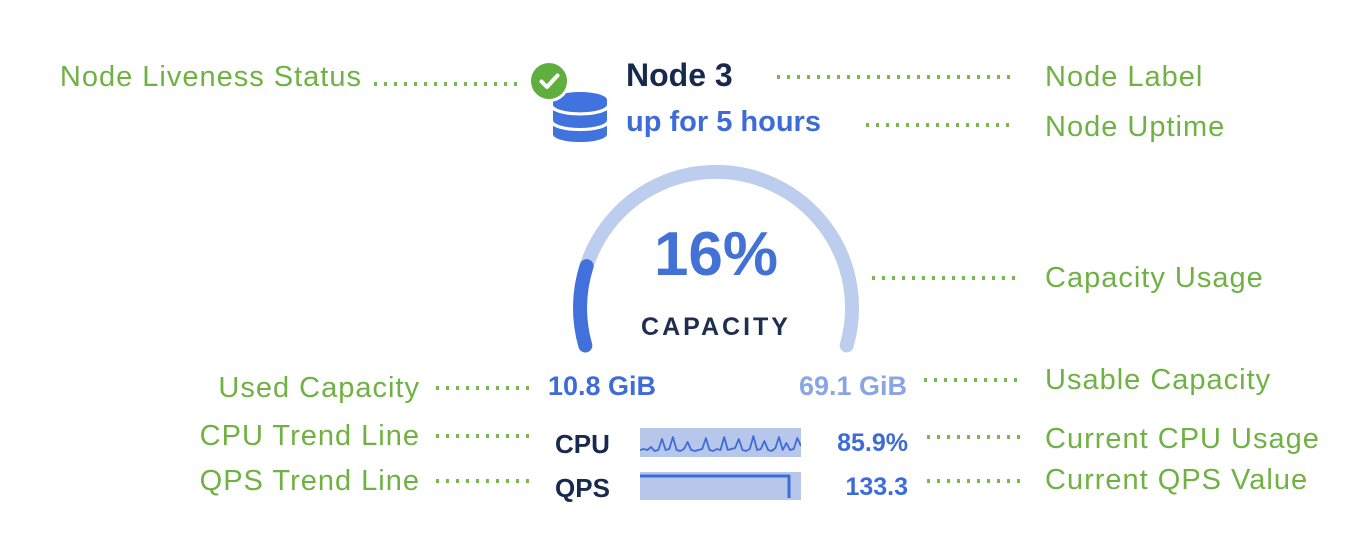  I want to click on leader-line-node-uptime, so click(939, 125).